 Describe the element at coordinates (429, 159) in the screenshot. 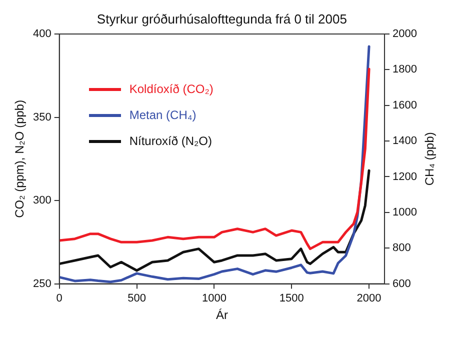

I see `y2-axis-title: CH₄ (ppb)` at that location.